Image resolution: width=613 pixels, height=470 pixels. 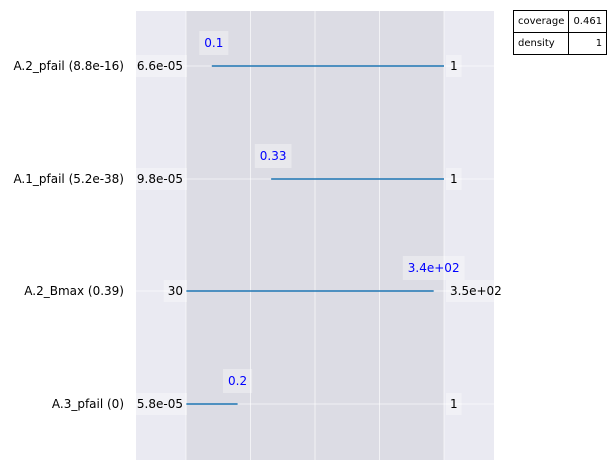 I want to click on stats-table: coverage 0.461 density 1, so click(x=560, y=32).